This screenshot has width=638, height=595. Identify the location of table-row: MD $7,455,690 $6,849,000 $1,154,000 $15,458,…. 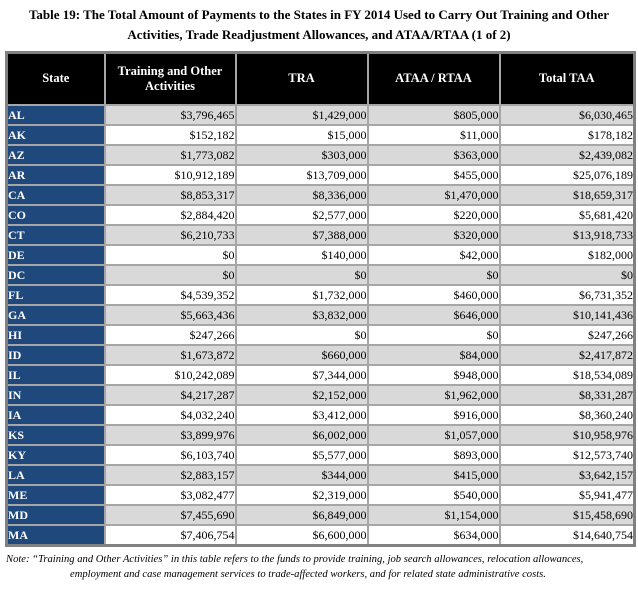
(320, 515).